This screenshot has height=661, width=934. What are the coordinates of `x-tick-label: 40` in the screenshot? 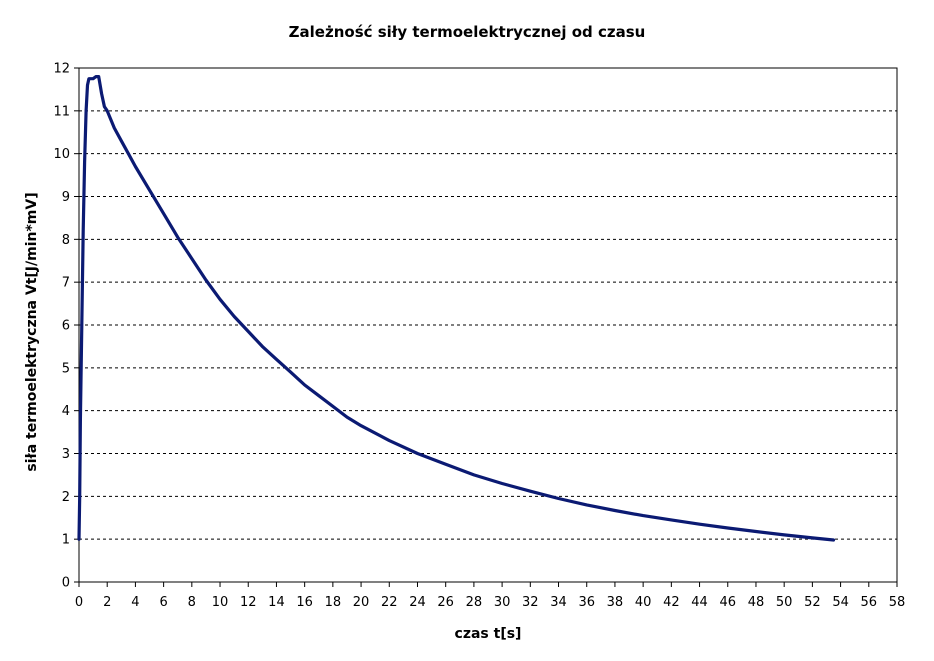 It's located at (643, 602).